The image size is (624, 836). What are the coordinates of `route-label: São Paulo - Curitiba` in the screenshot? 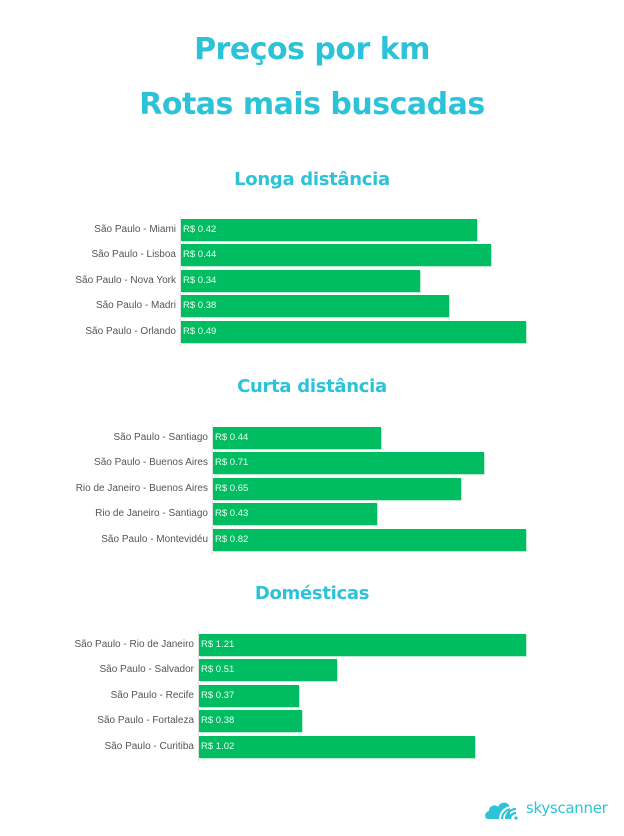 It's located at (149, 746).